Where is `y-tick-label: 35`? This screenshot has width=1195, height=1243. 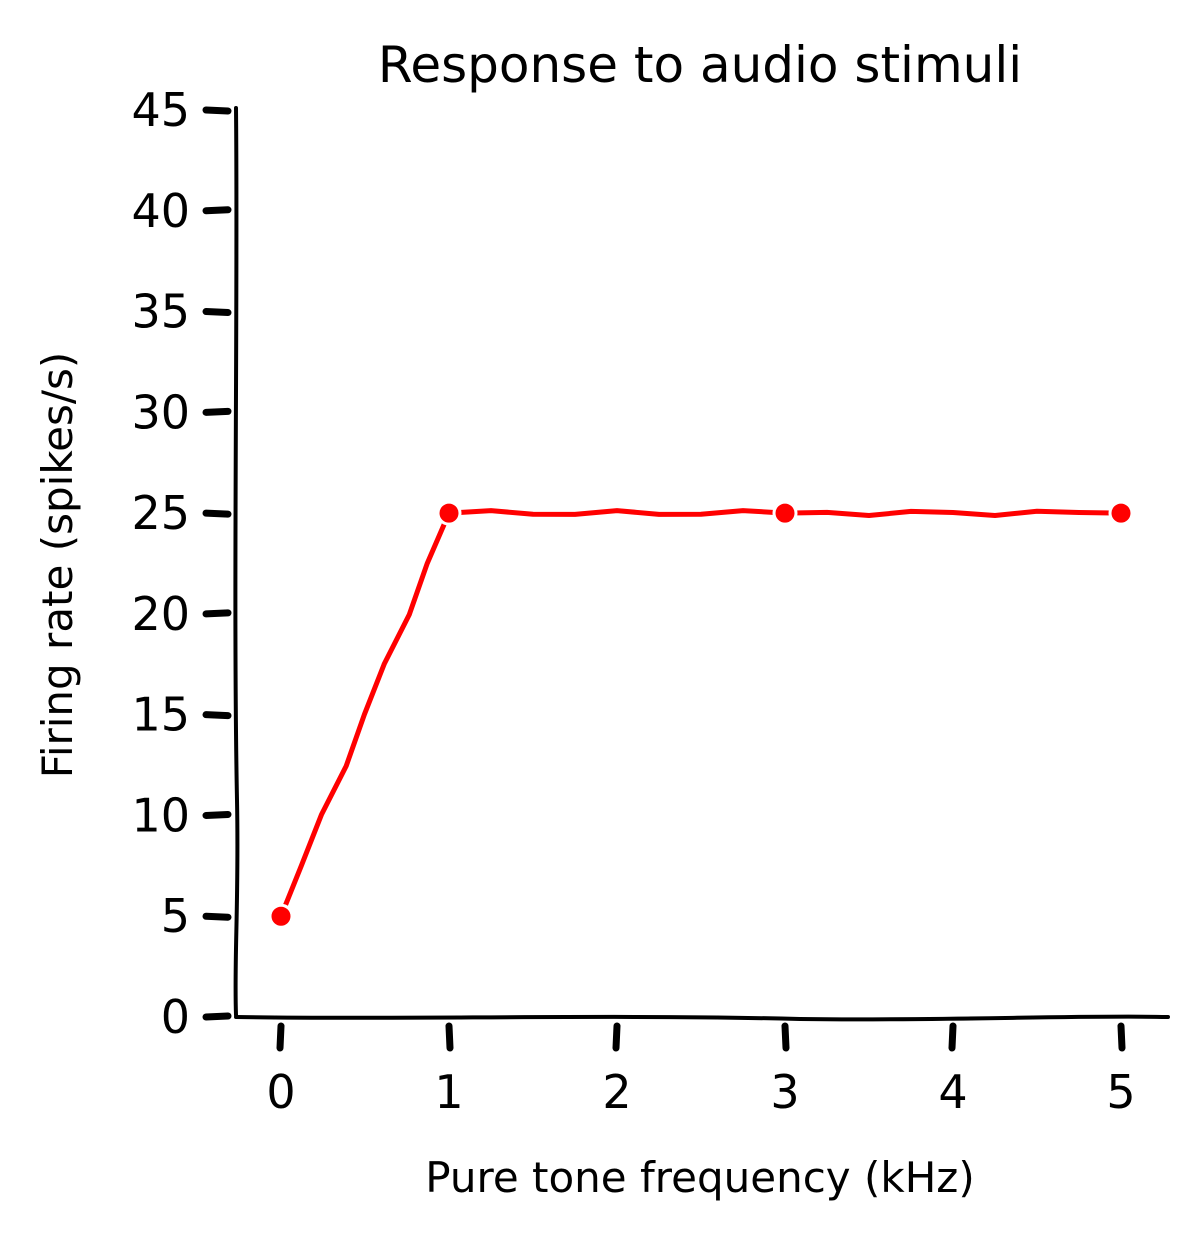
y-tick-label: 35 is located at coordinates (160, 312).